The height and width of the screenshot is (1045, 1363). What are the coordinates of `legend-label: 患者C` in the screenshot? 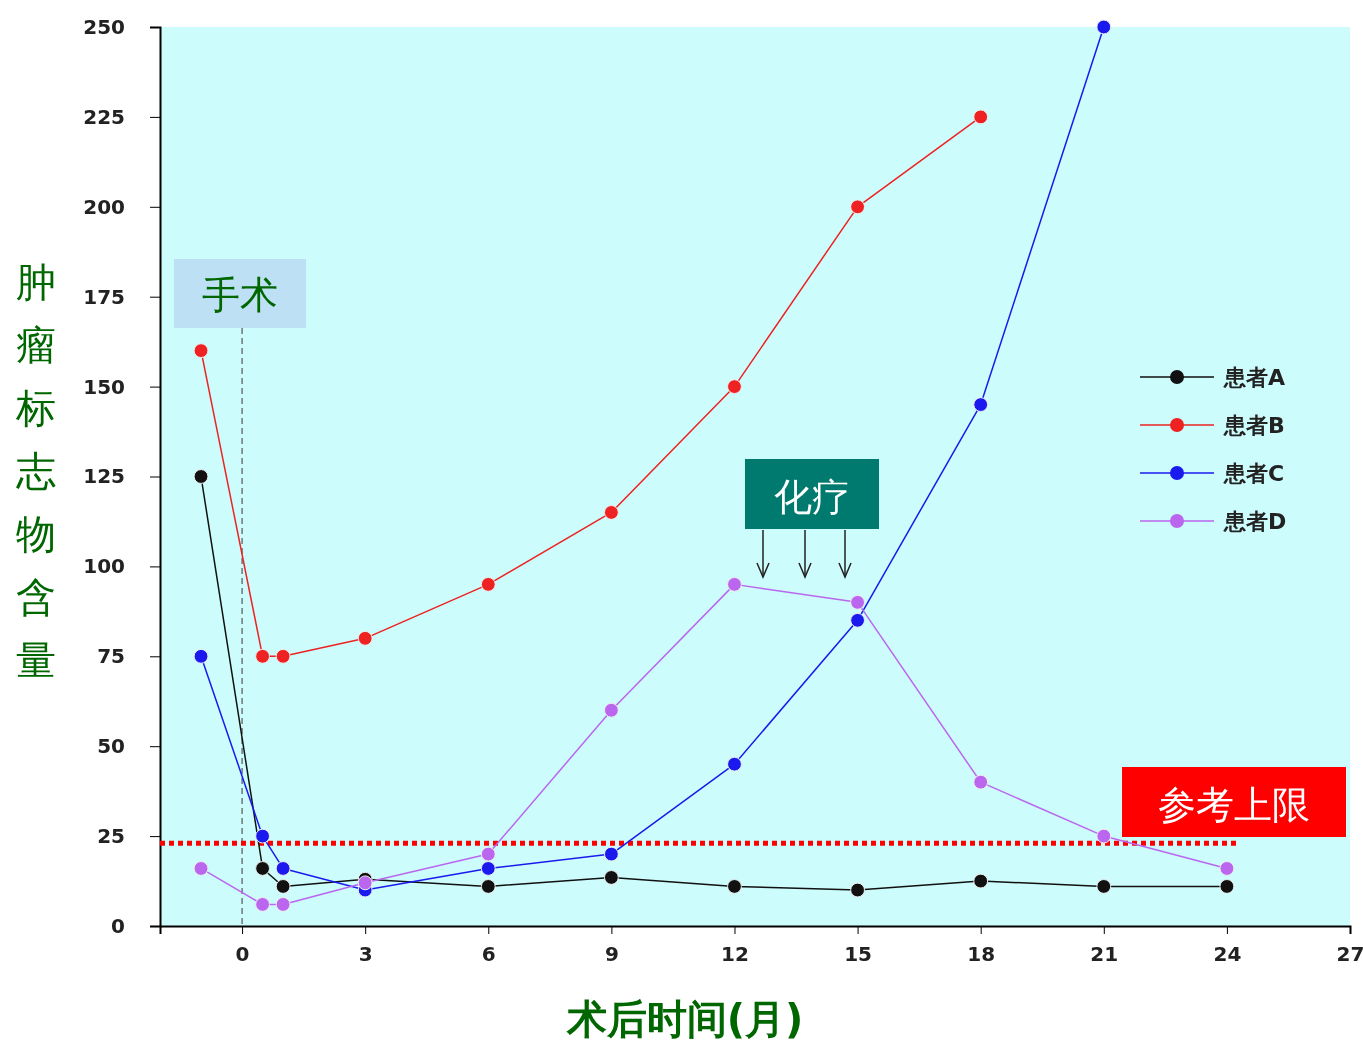 It's located at (1254, 473).